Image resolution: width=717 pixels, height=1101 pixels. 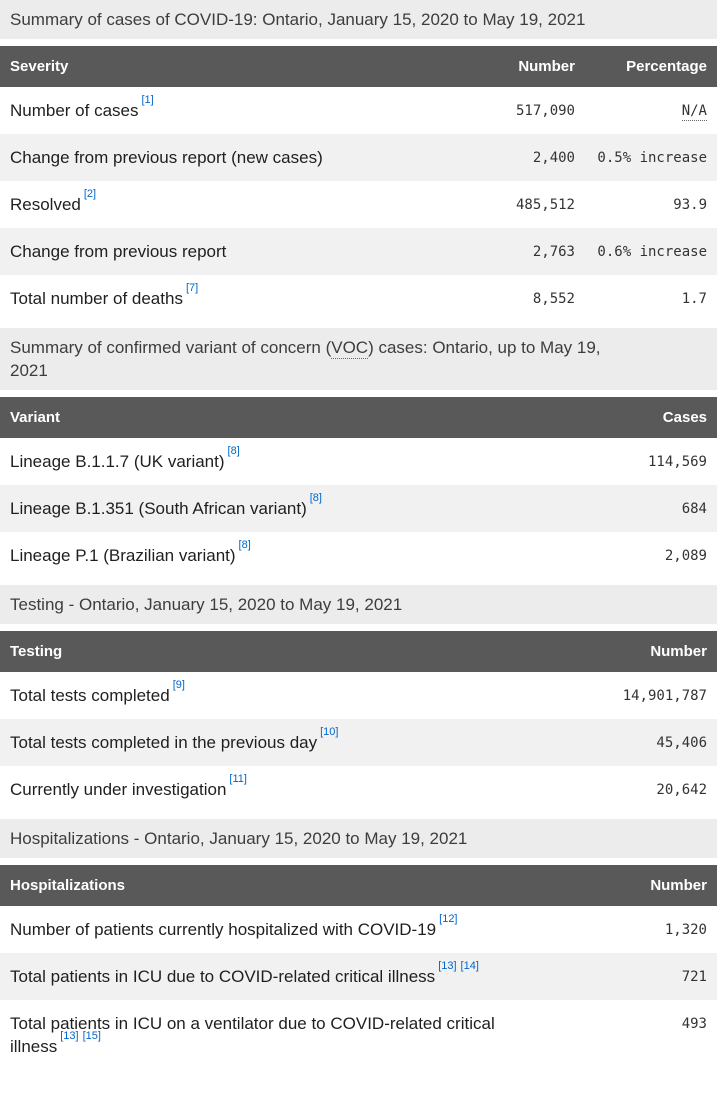 I want to click on percentage-value: 93.9, so click(x=690, y=205).